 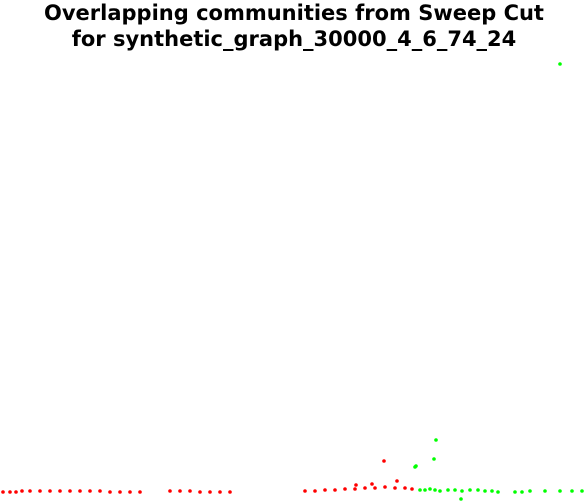 I want to click on chart-subtitle: for synthetic_graph_30000_4_6_74_24, so click(x=294, y=39).